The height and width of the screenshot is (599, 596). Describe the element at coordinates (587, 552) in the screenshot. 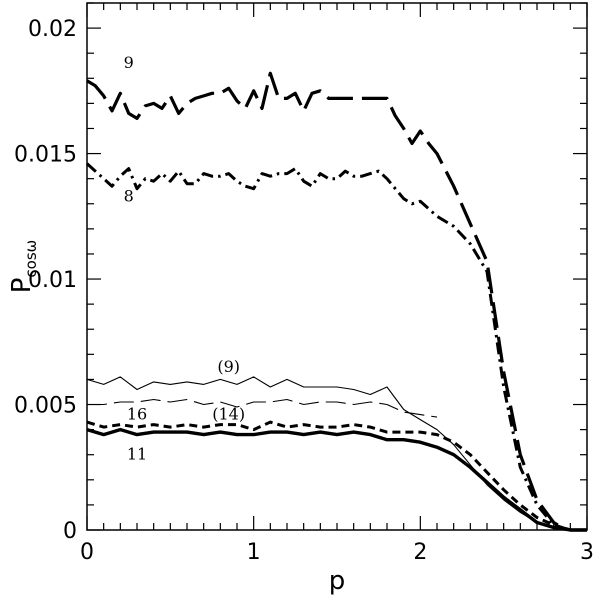

I see `x-tick-label: 3` at that location.